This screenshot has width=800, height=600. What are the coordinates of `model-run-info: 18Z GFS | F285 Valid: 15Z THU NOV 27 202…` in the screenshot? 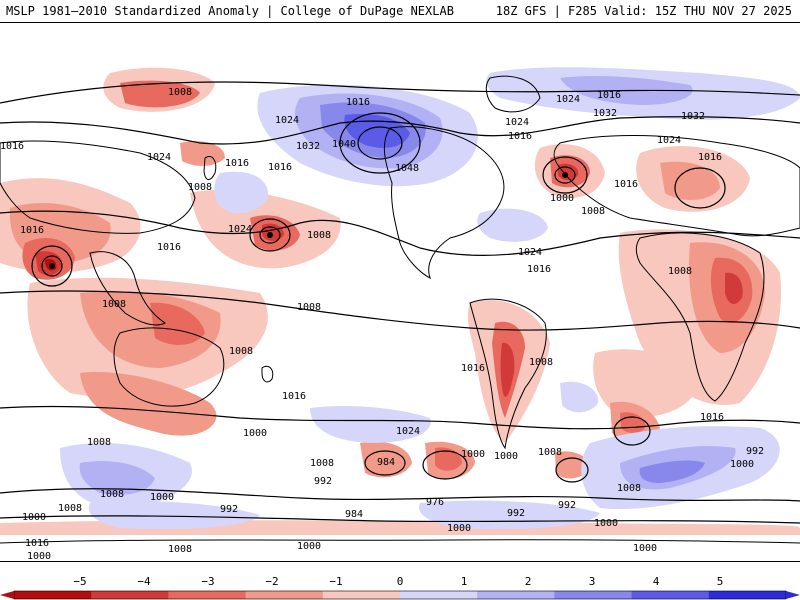 It's located at (643, 11).